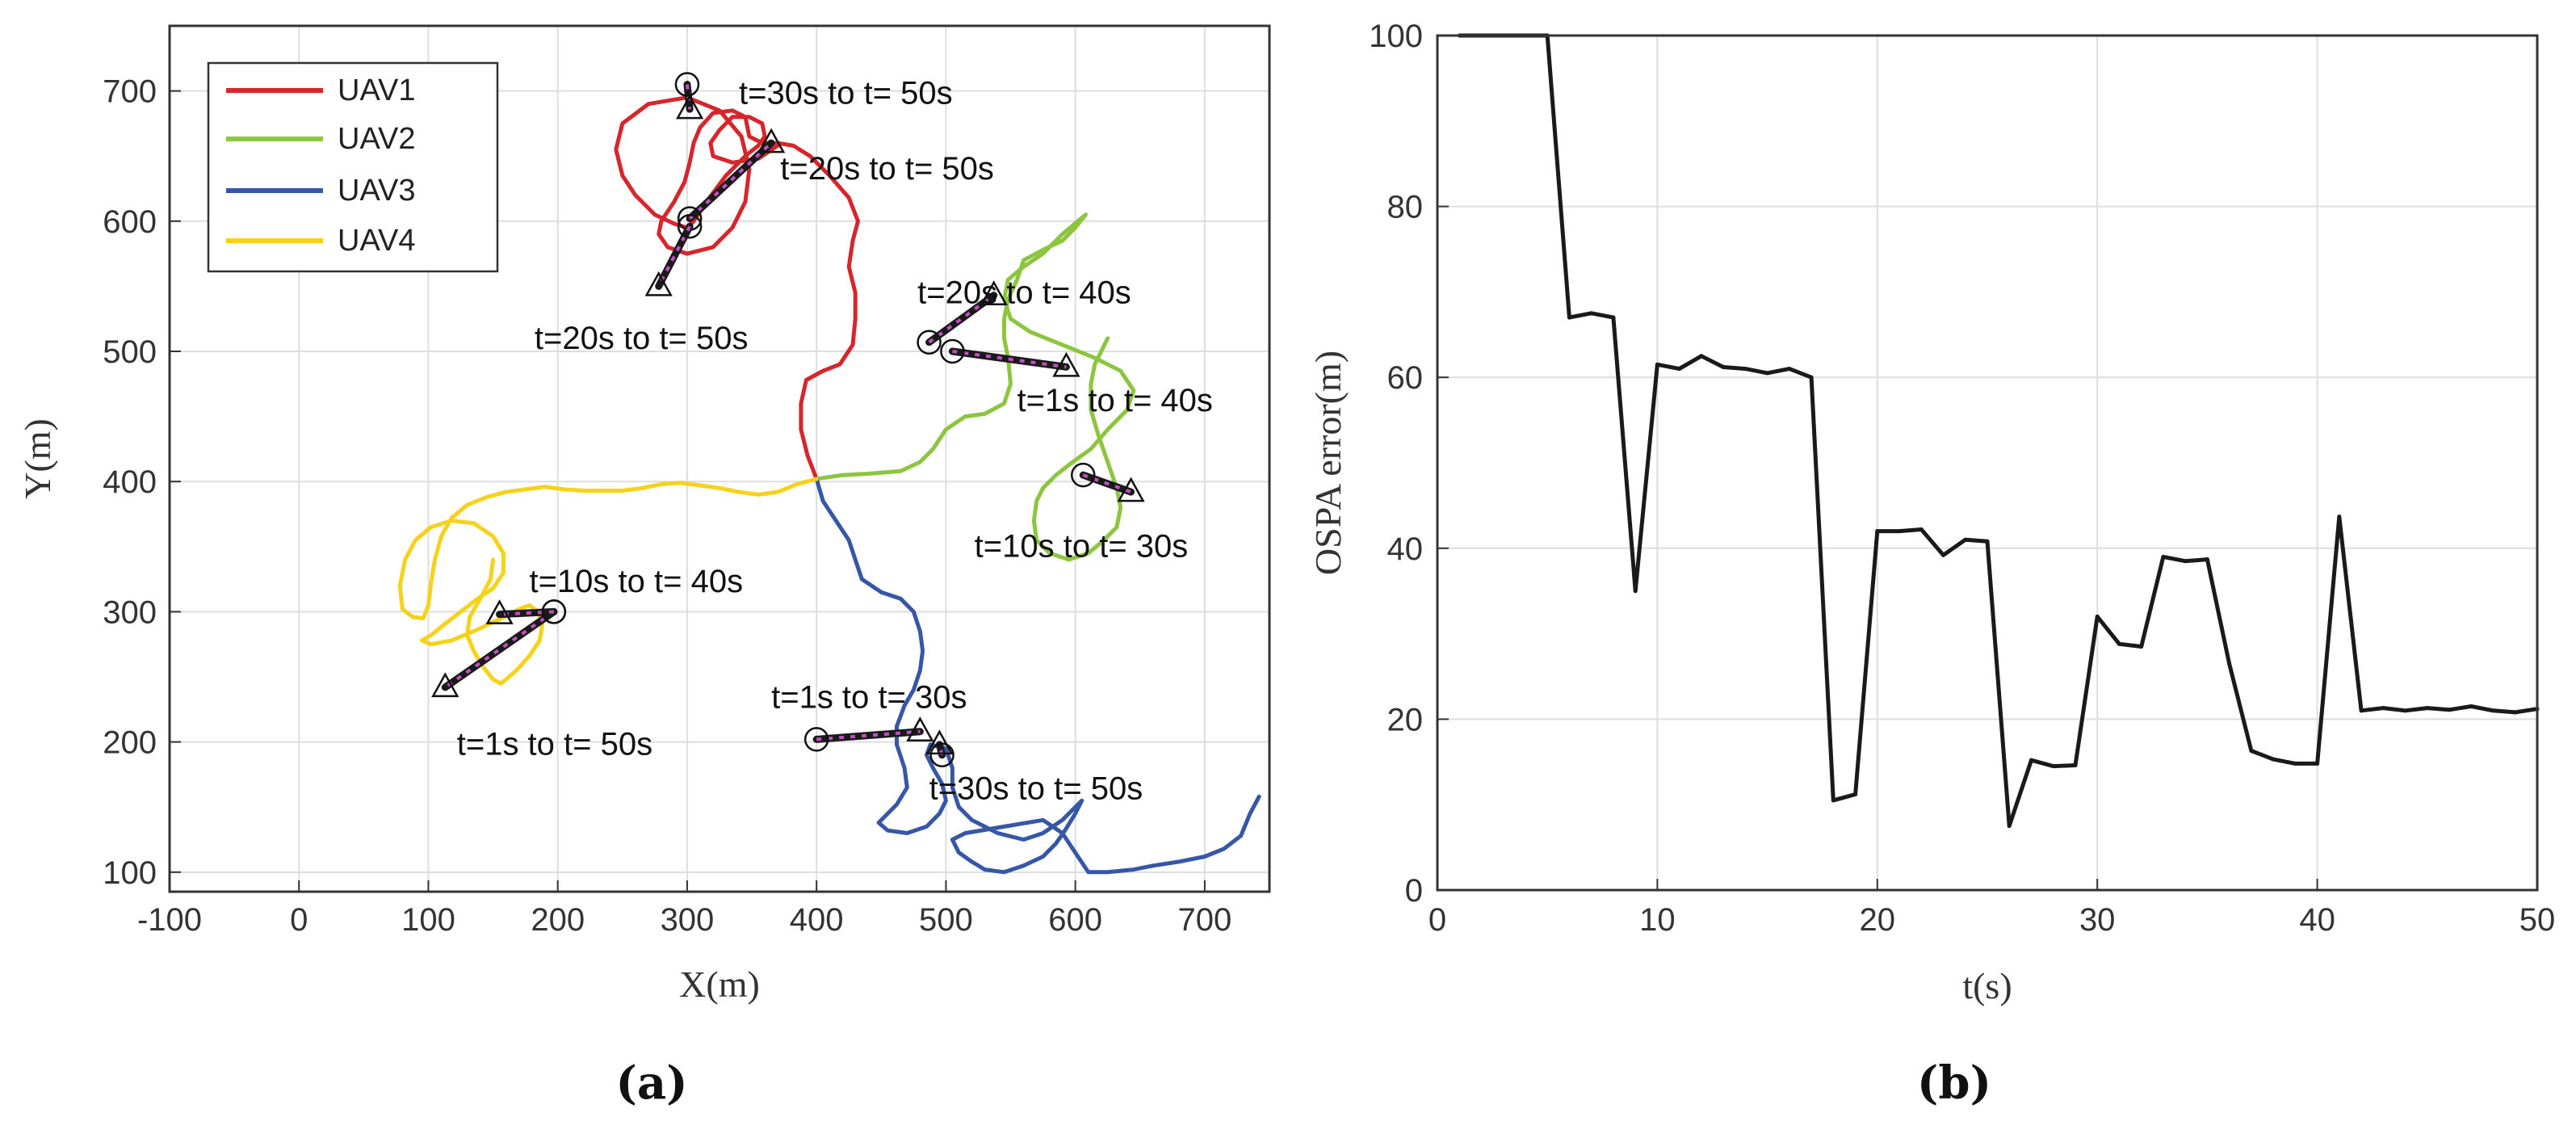  Describe the element at coordinates (688, 920) in the screenshot. I see `x-tick-label: 300` at that location.